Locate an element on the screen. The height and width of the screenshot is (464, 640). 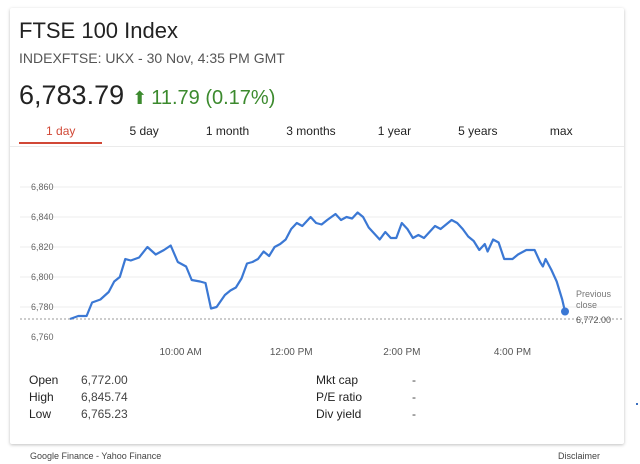
y-tick-label: 6,840 is located at coordinates (42, 217).